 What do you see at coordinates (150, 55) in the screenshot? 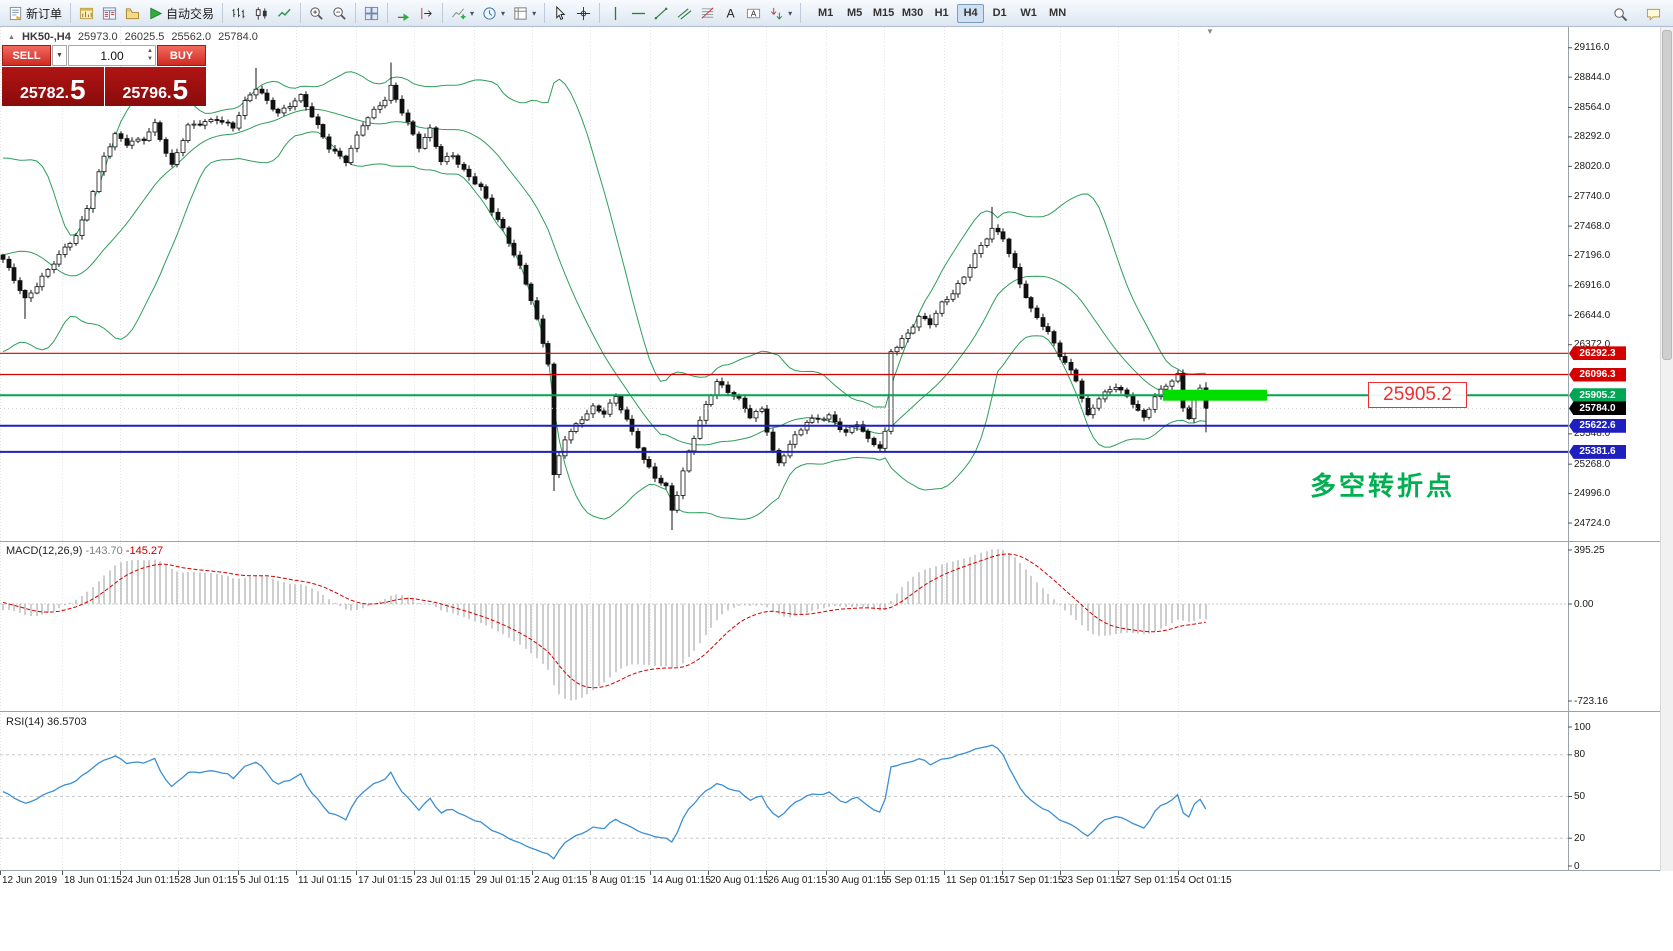
I see `volume-spinner: ▲ ▼` at bounding box center [150, 55].